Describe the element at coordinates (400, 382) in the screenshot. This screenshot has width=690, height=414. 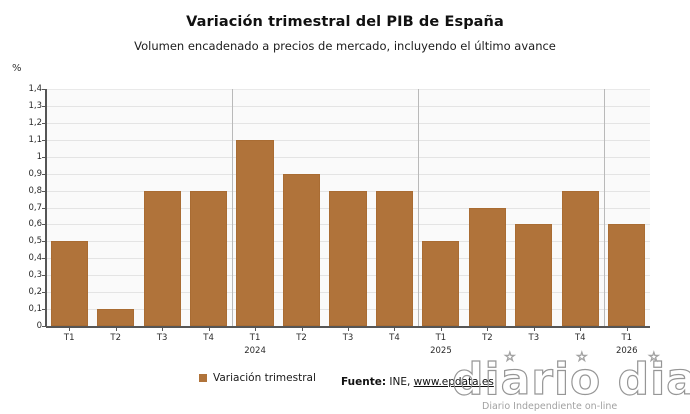
I see `source-text: INE,` at that location.